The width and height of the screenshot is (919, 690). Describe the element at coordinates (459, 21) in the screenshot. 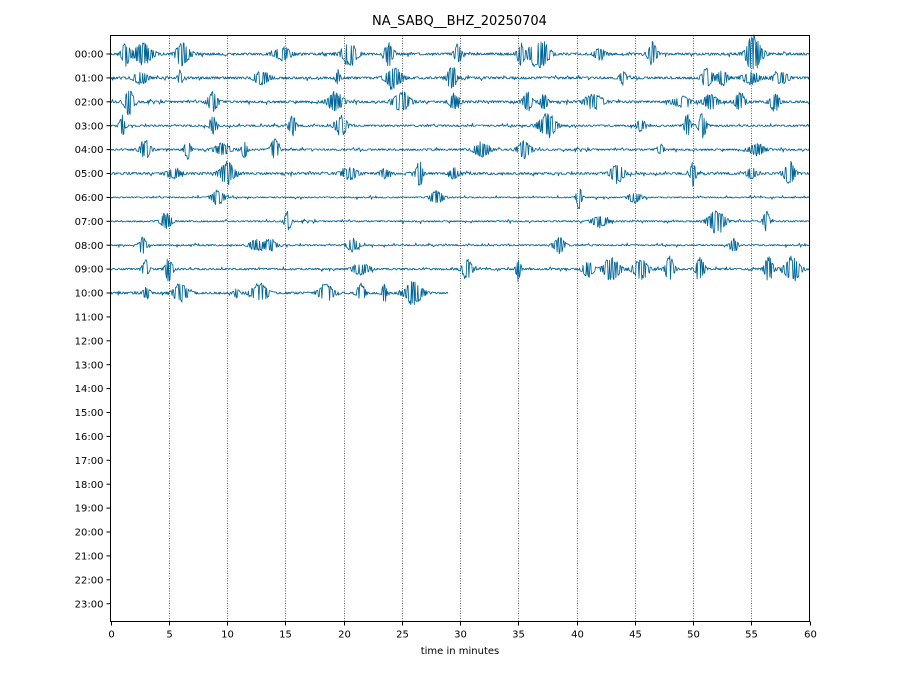

I see `chart-title: NA_SABQ__BHZ_20250704` at that location.